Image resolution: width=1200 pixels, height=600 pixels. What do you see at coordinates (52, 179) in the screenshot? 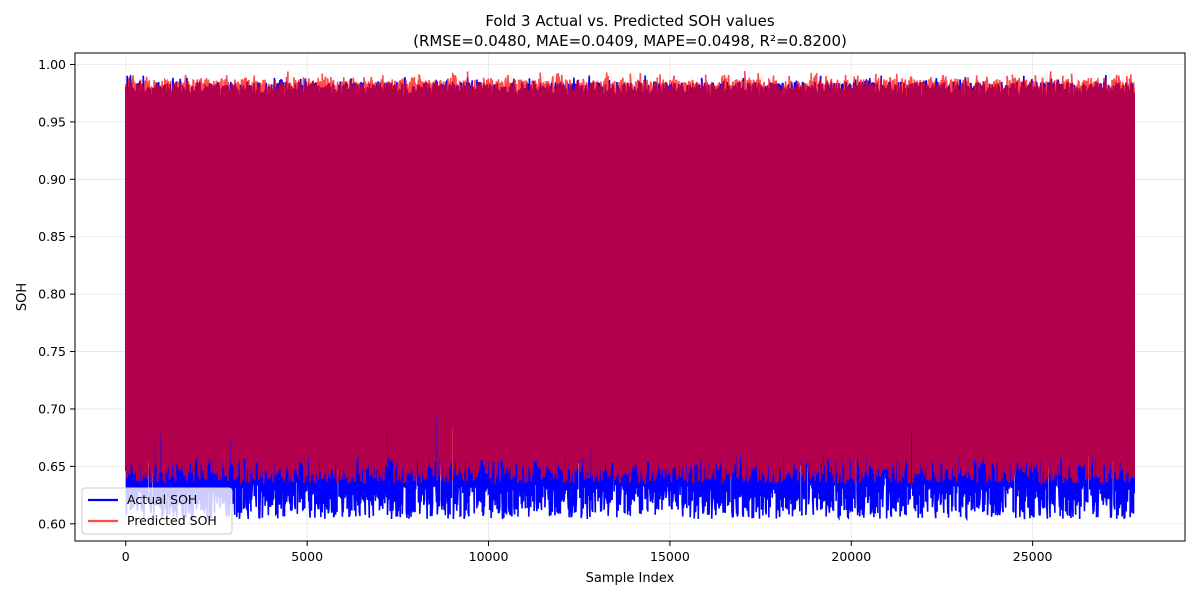
I see `y-tick-label: 0.90` at bounding box center [52, 179].